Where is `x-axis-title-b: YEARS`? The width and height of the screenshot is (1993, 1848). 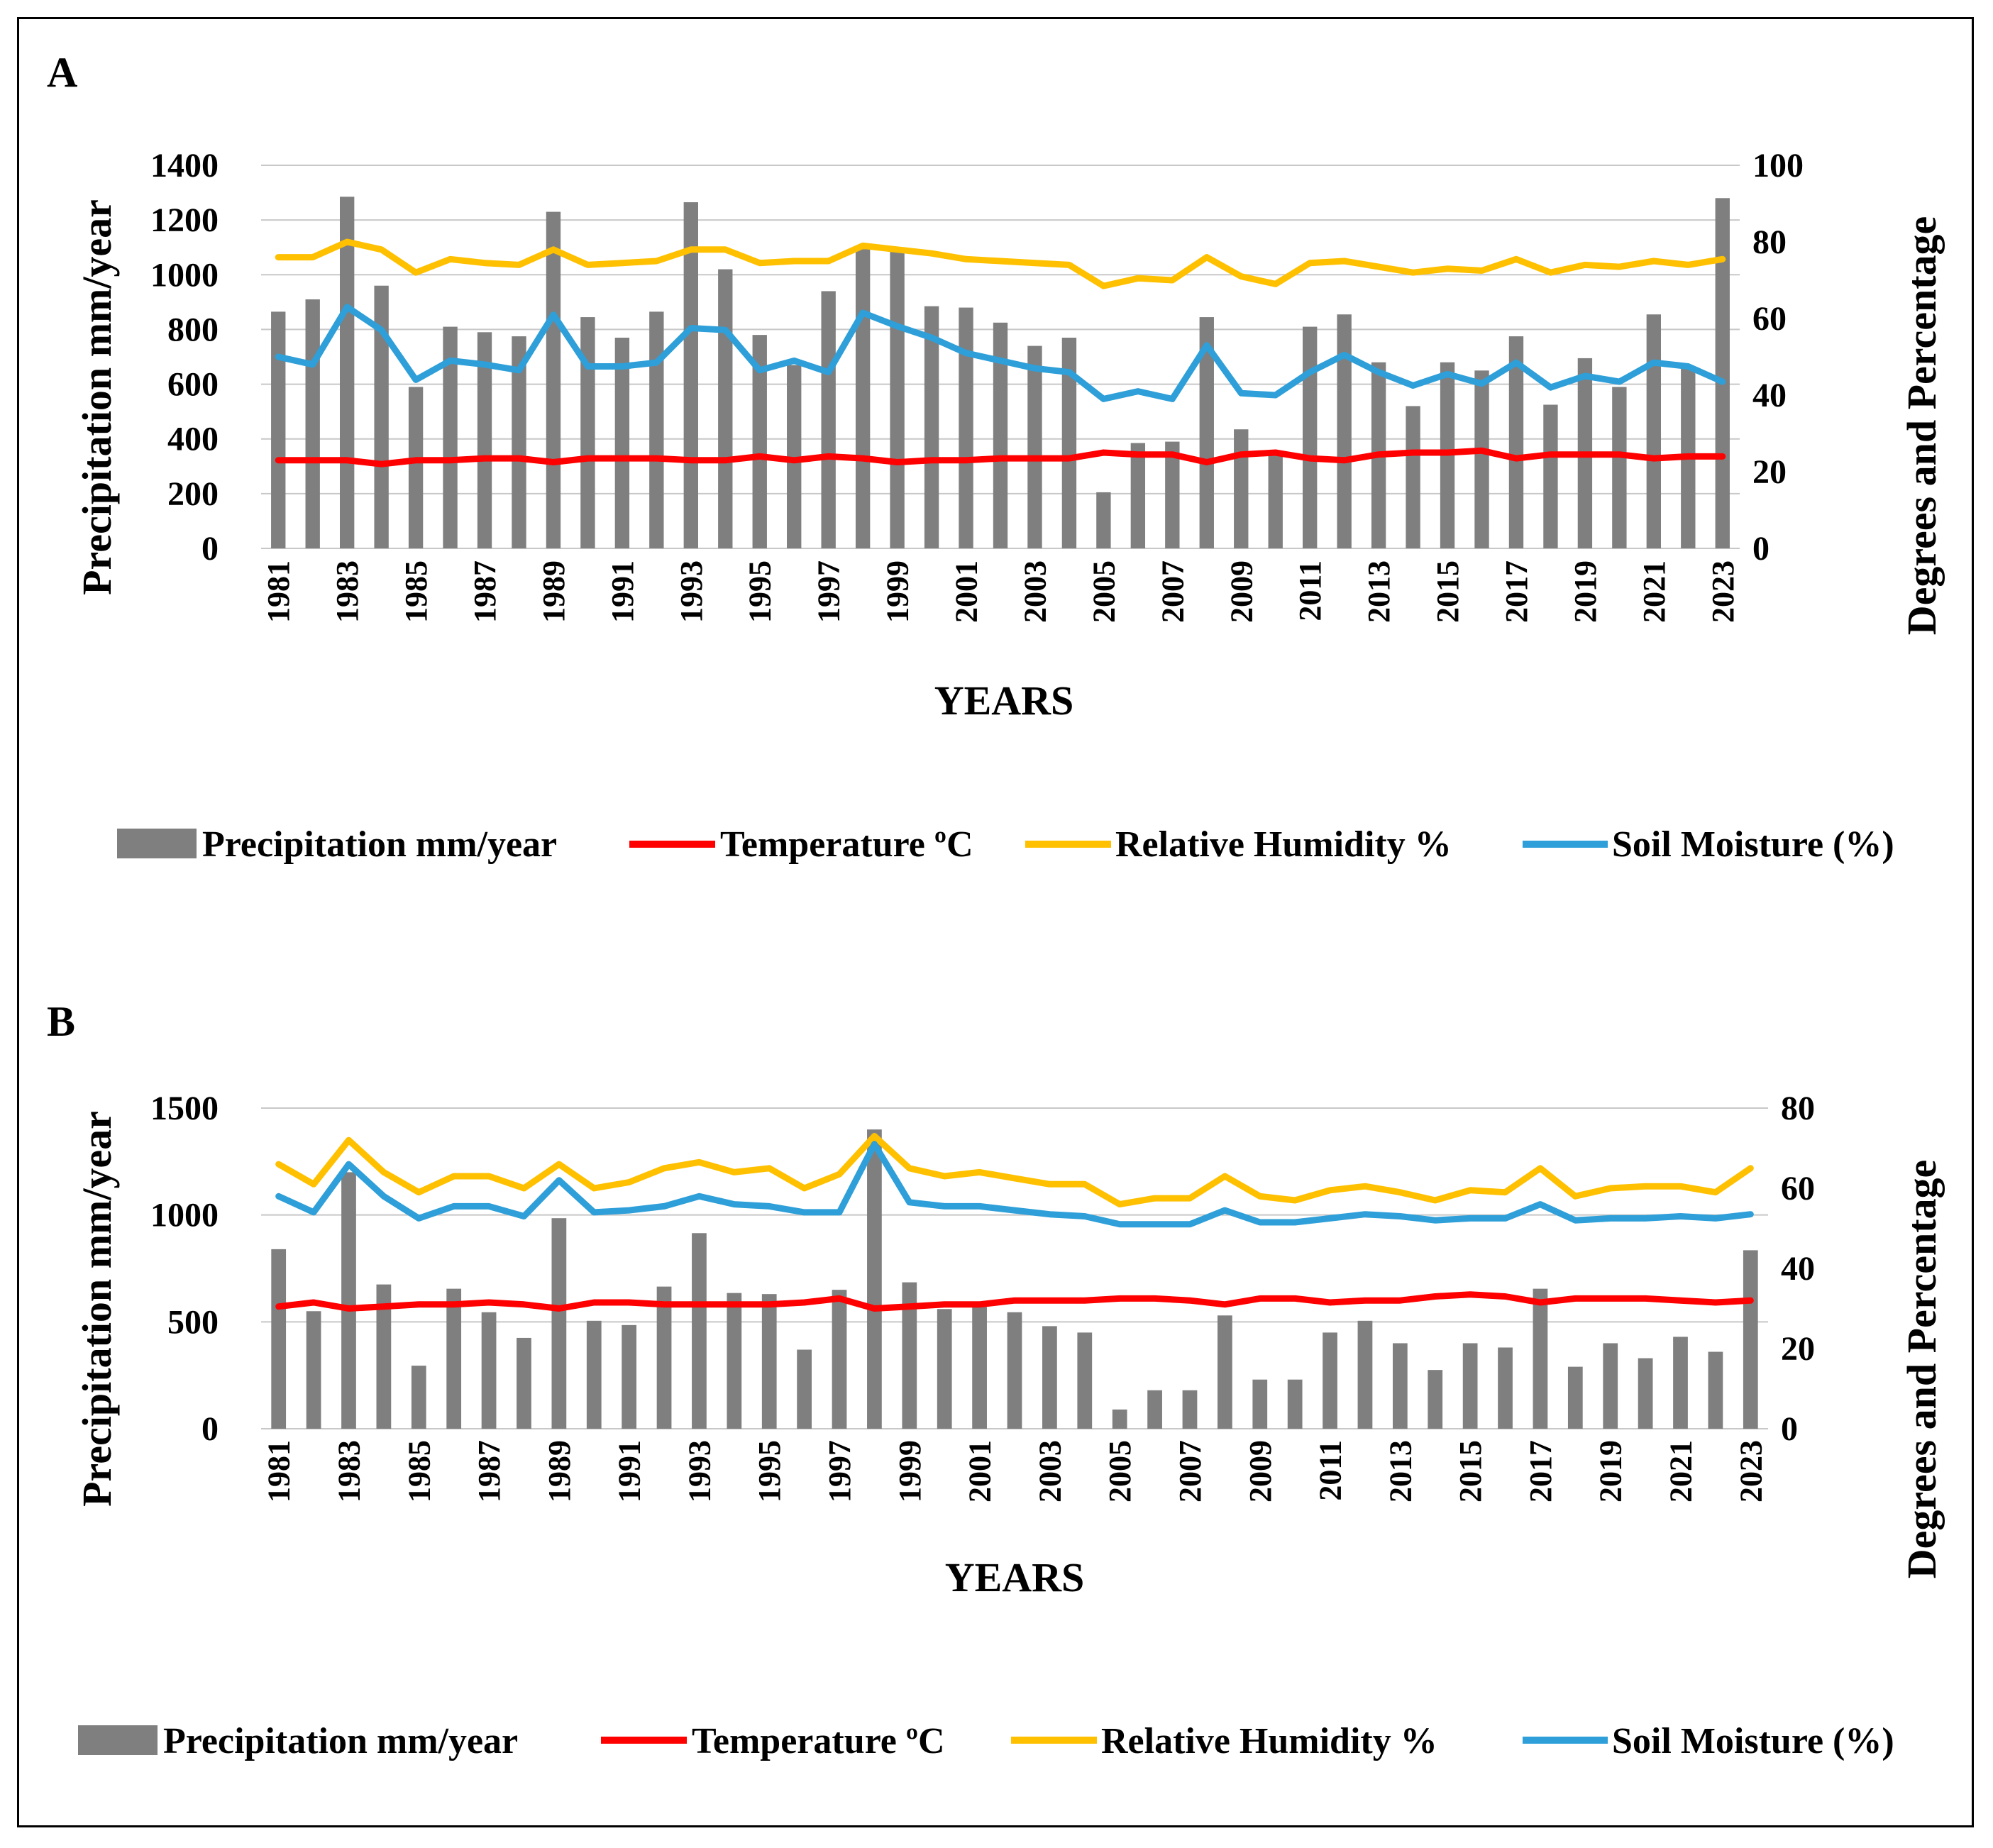
x-axis-title-b: YEARS is located at coordinates (1015, 1577).